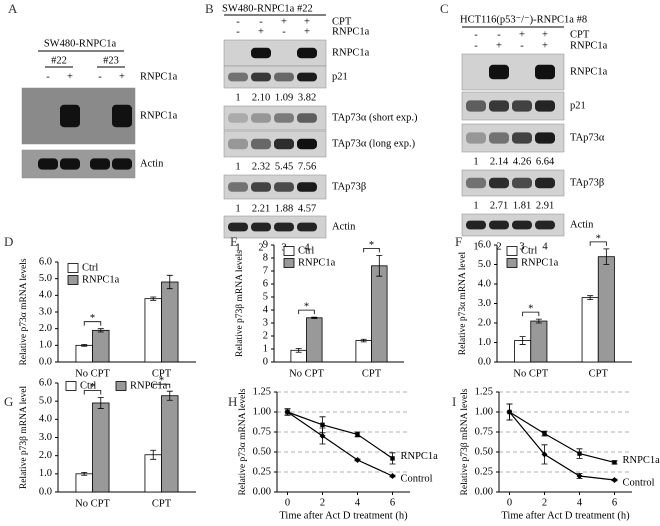  Describe the element at coordinates (641, 460) in the screenshot. I see `series-label: RNPC1a` at that location.